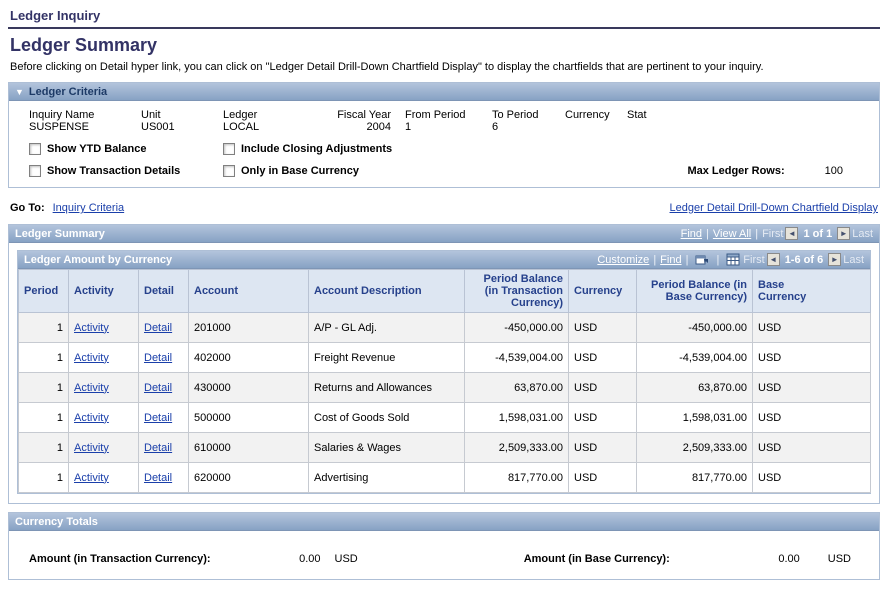 This screenshot has height=607, width=888. Describe the element at coordinates (516, 477) in the screenshot. I see `txn-balance-cell: 817,770.00` at that location.